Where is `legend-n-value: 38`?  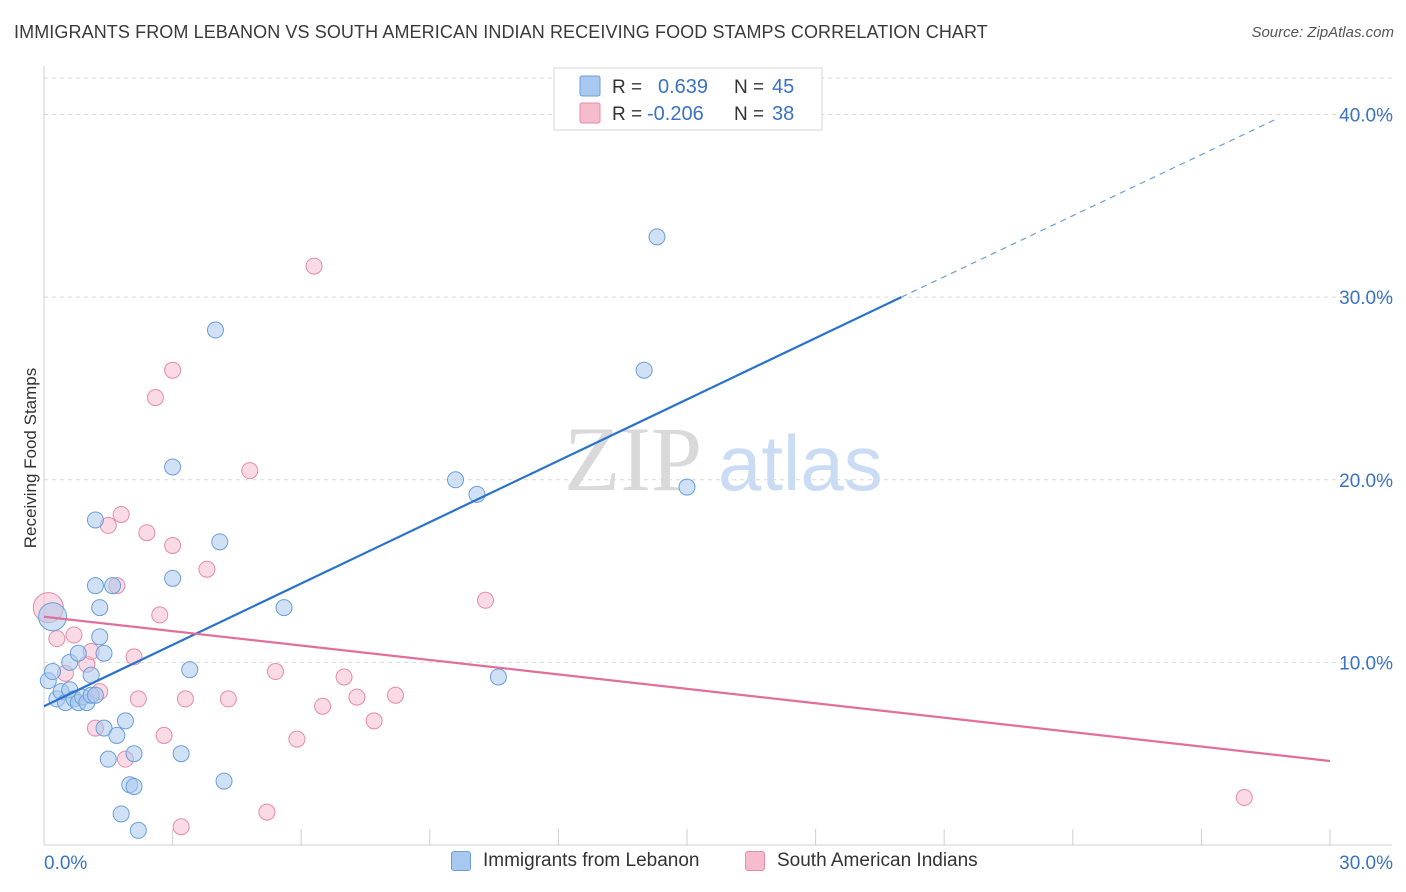
legend-n-value: 38 is located at coordinates (783, 114).